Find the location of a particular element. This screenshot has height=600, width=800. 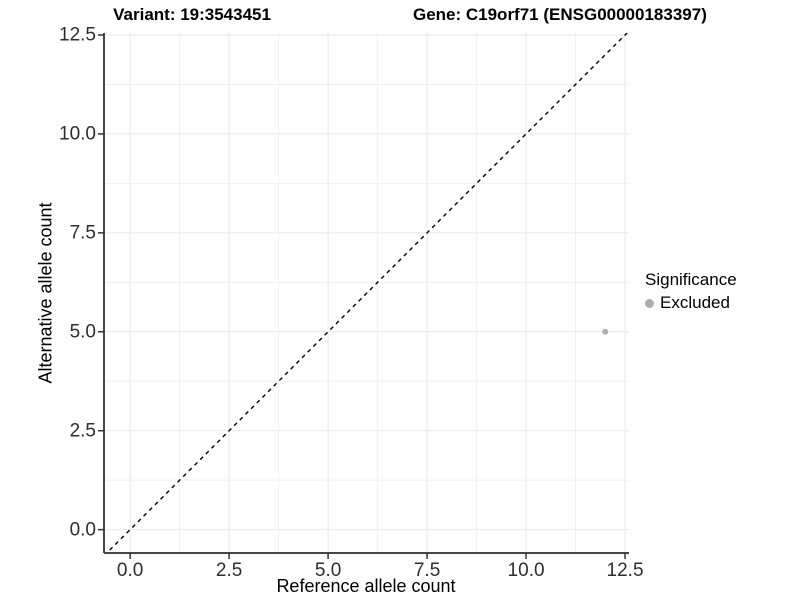

y-tick-label: 7.5 is located at coordinates (82, 233).